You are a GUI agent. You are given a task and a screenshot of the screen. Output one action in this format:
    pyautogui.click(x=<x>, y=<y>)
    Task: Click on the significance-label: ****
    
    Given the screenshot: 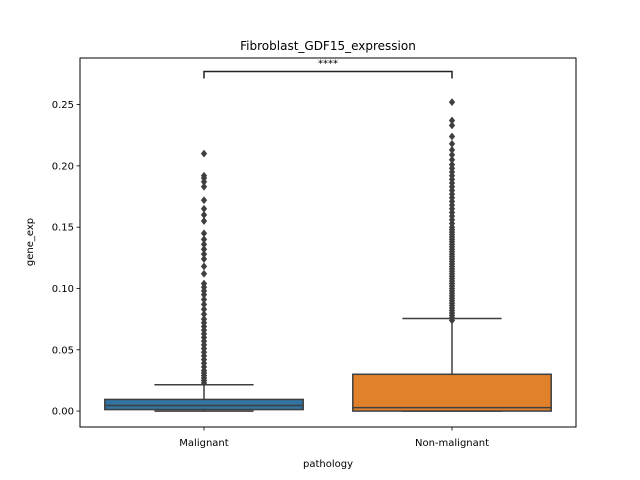 What is the action you would take?
    pyautogui.click(x=328, y=63)
    